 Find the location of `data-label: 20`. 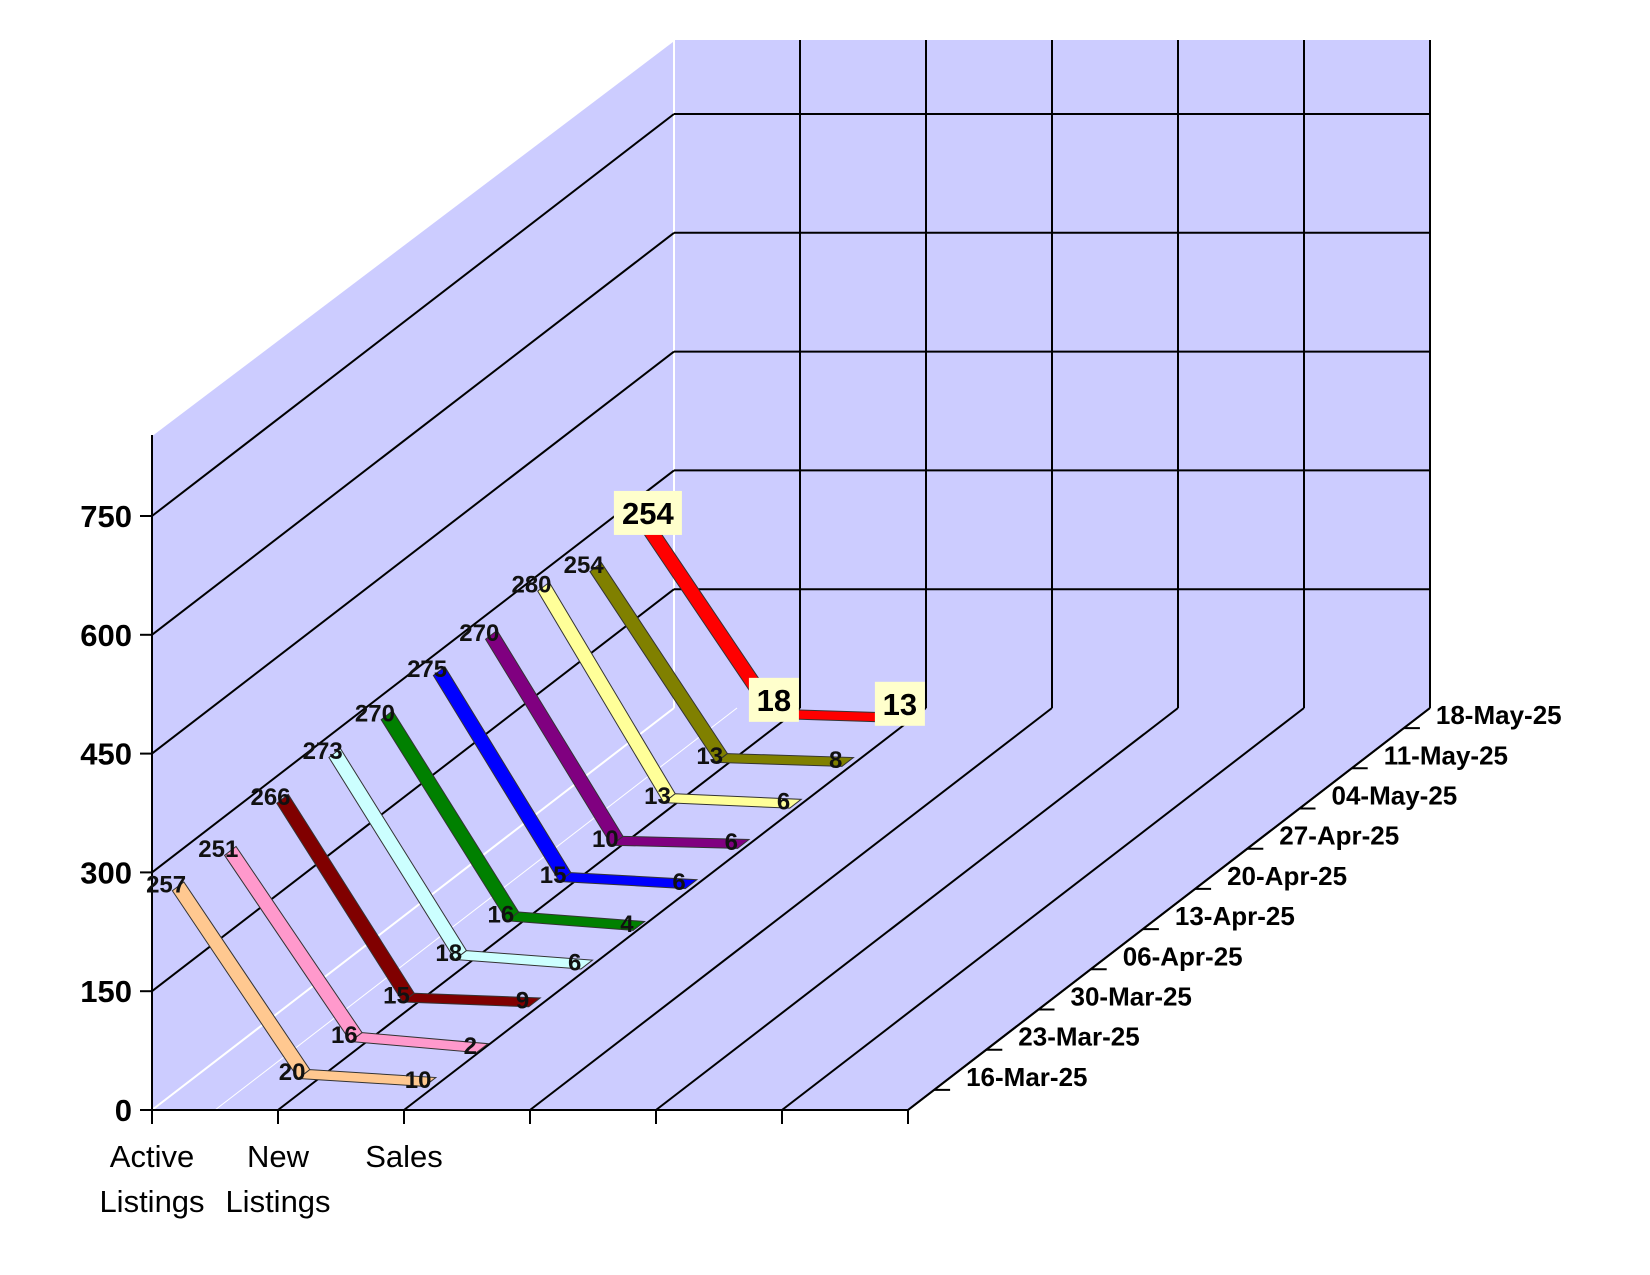

data-label: 20 is located at coordinates (292, 1072).